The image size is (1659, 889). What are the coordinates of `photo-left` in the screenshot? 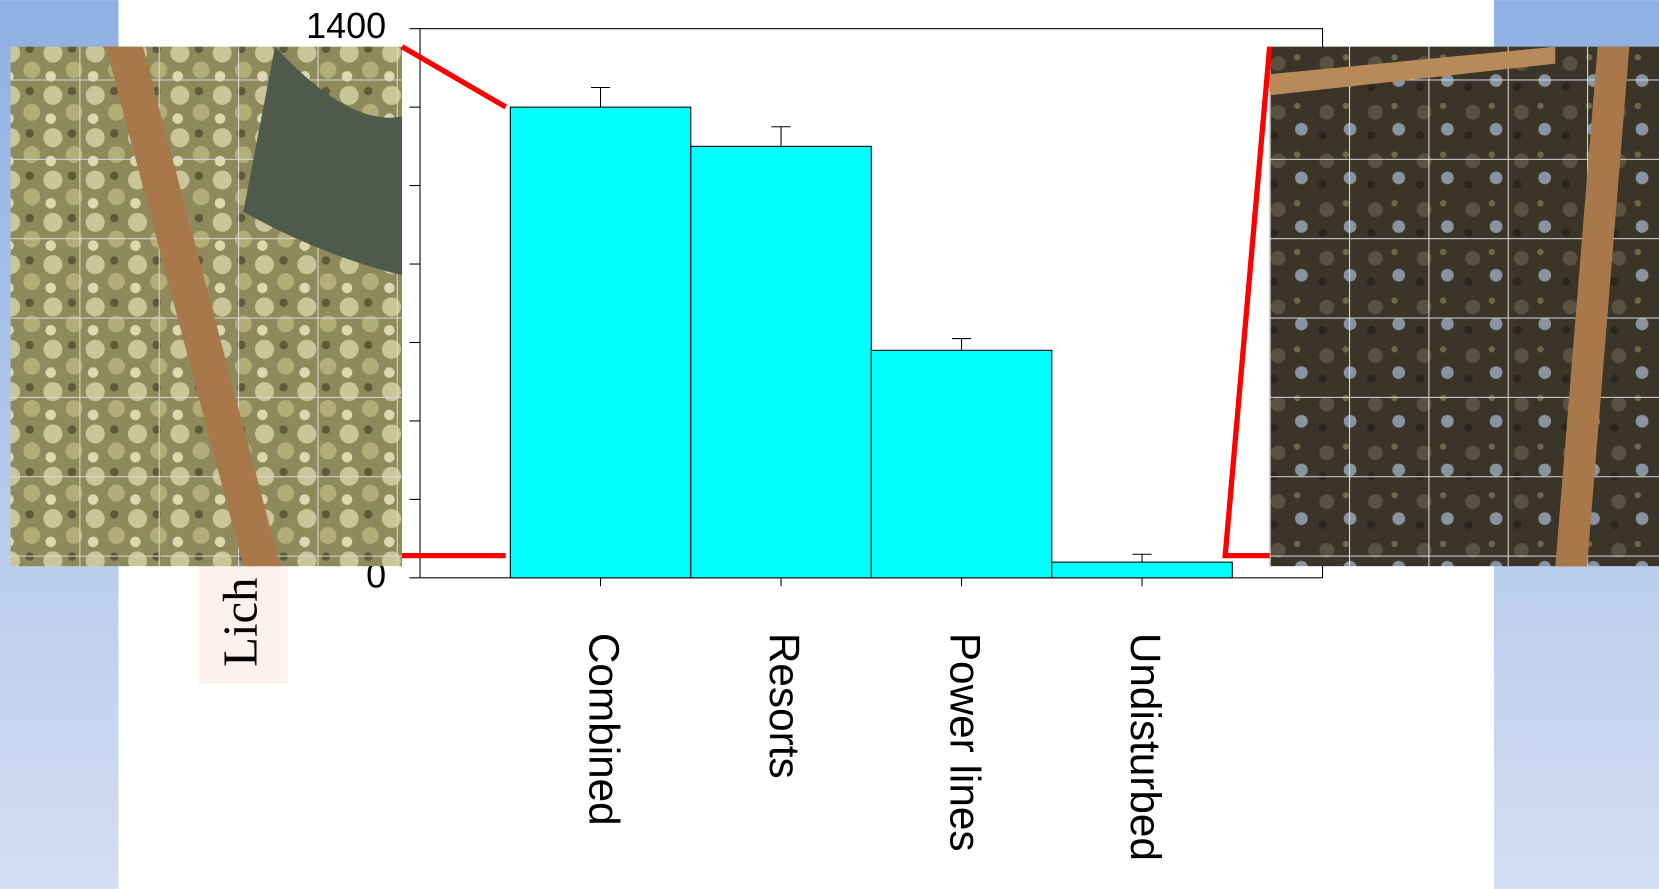 It's located at (206, 306).